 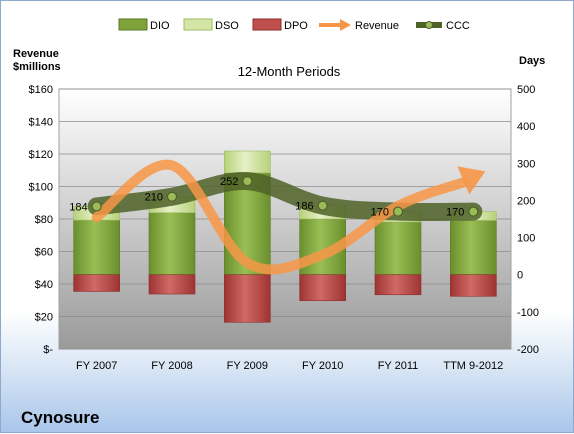 What do you see at coordinates (429, 25) in the screenshot?
I see `legend-ccc-marker` at bounding box center [429, 25].